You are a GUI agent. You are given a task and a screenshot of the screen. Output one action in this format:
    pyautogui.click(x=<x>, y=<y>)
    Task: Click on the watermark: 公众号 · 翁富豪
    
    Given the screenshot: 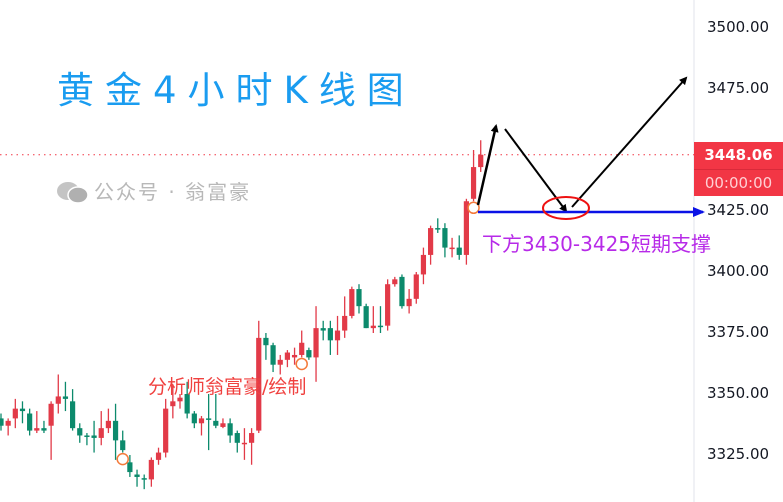 What is the action you would take?
    pyautogui.click(x=153, y=190)
    